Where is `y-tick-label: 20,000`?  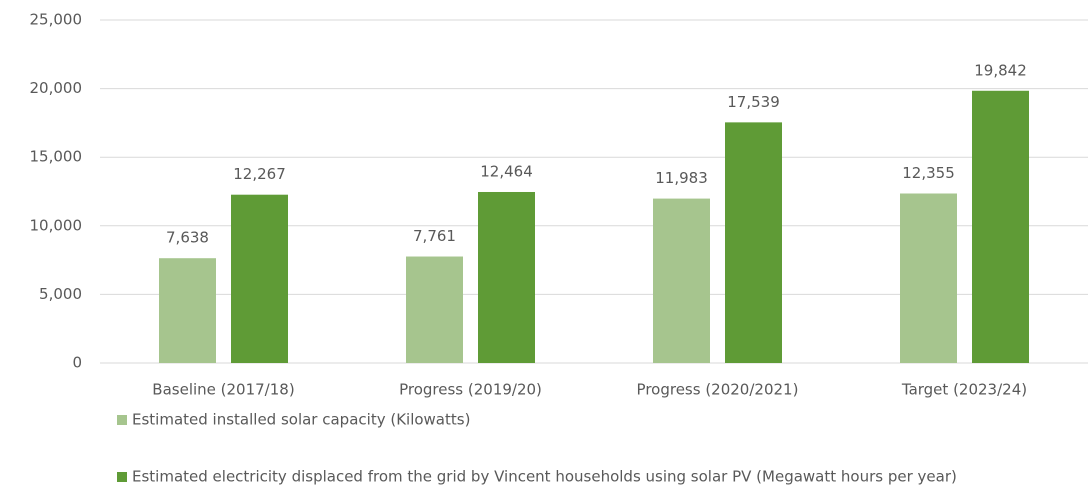 y-tick-label: 20,000 is located at coordinates (56, 88).